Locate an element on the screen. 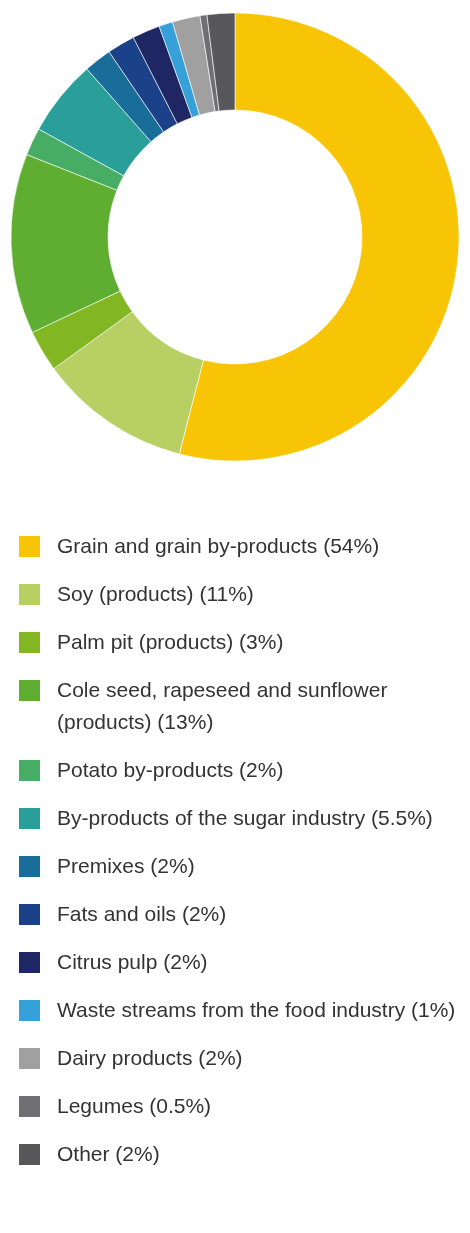  legend-label: Potato by-products (2%) is located at coordinates (170, 769).